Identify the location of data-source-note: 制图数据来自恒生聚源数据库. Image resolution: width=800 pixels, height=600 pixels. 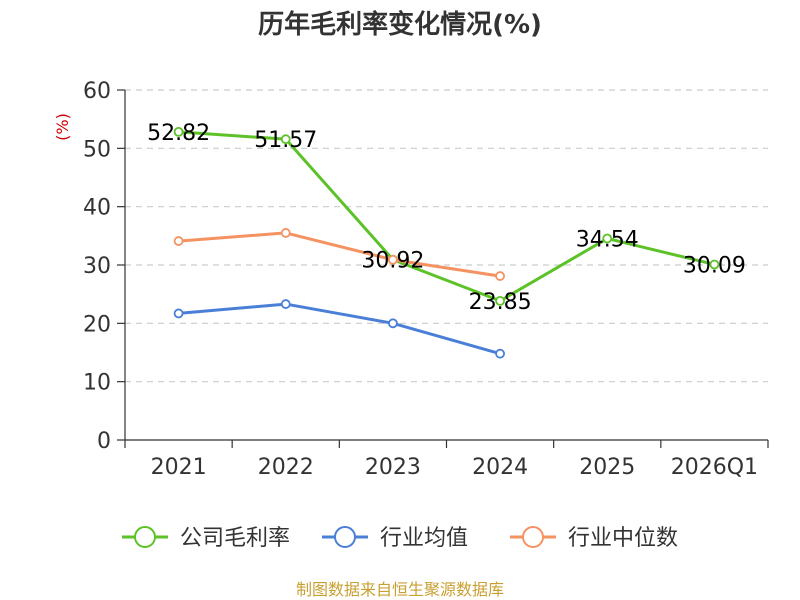
(400, 589).